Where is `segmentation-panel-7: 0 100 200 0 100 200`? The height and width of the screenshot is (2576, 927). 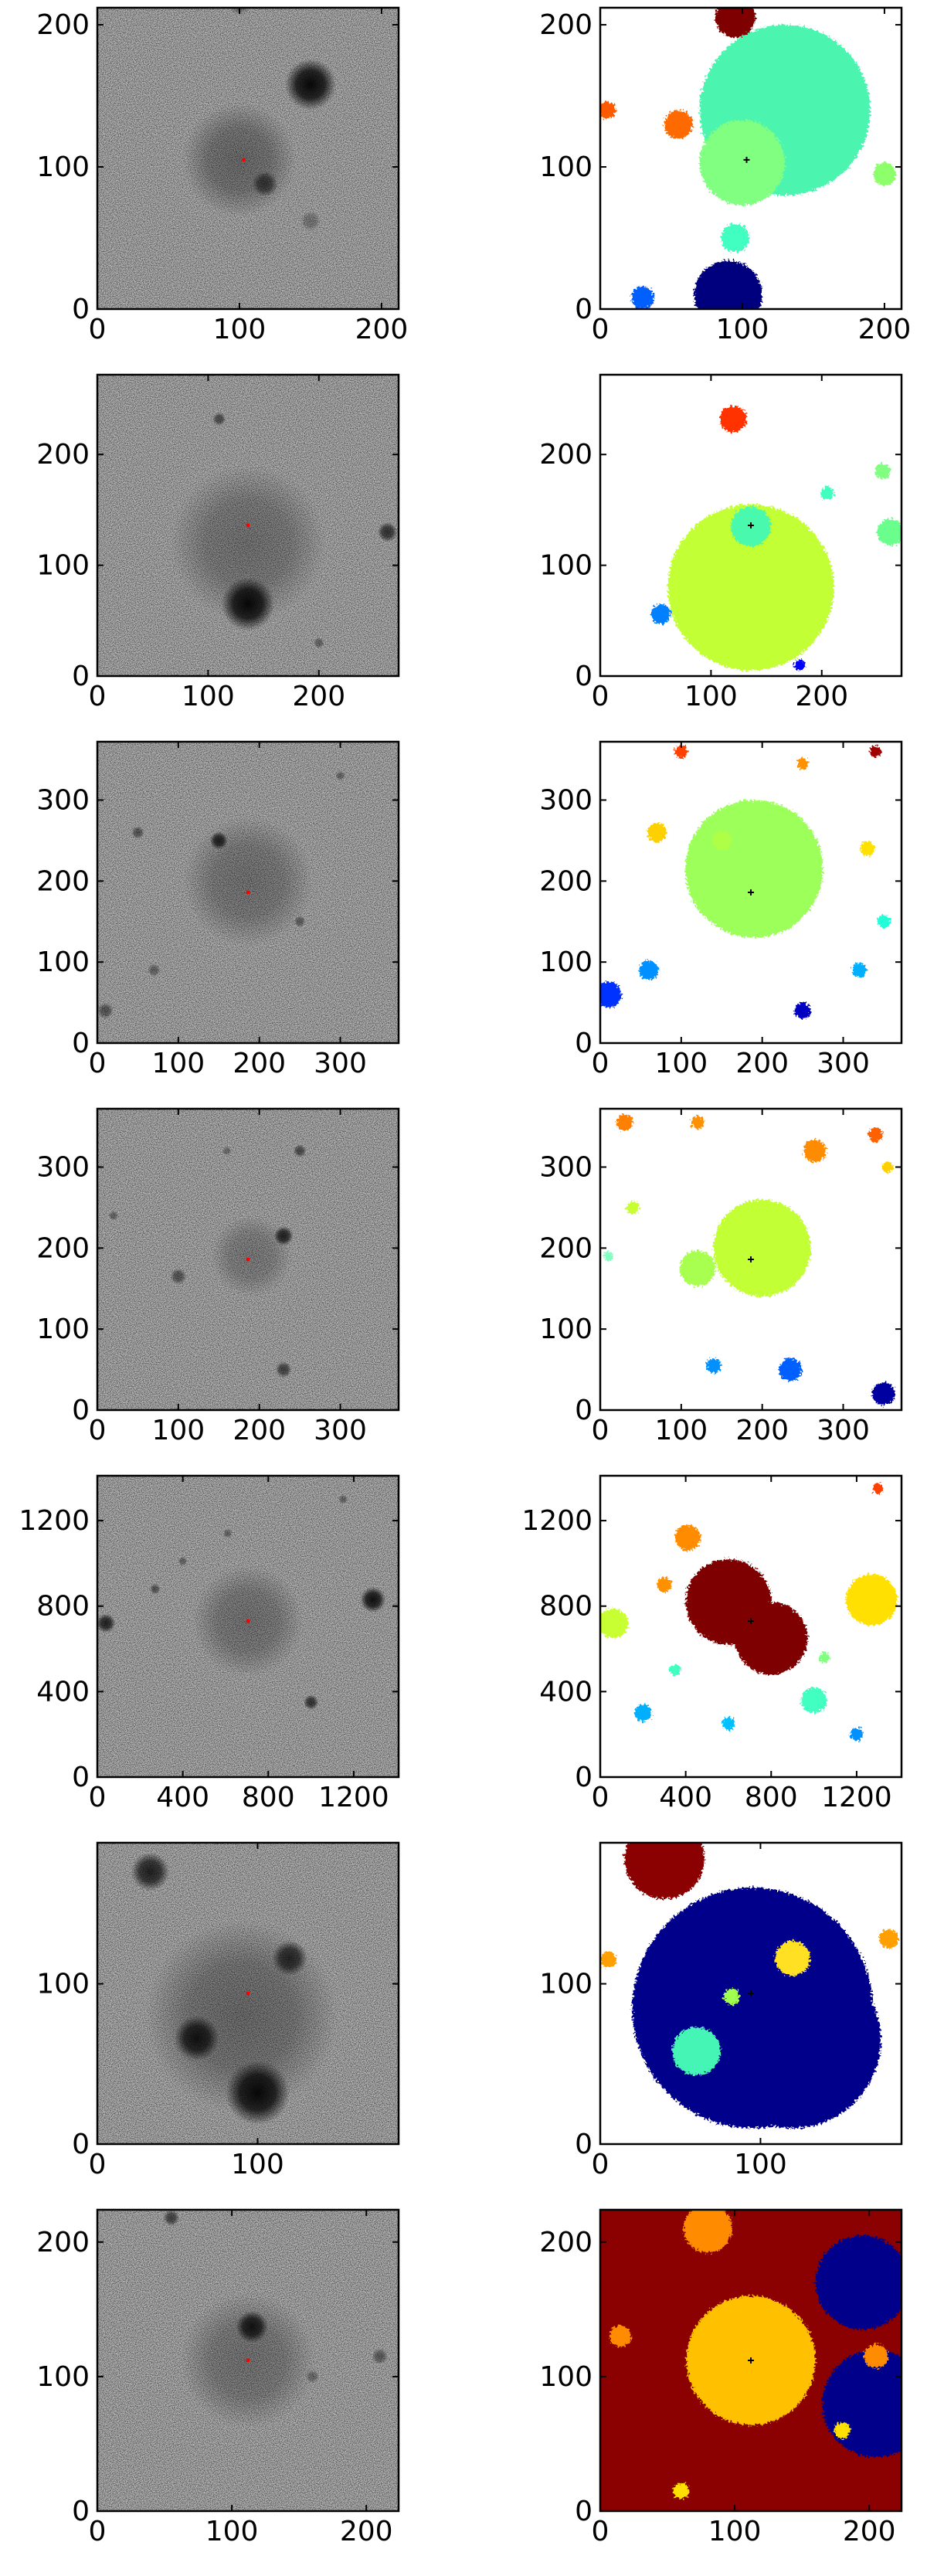
segmentation-panel-7: 0 100 200 0 100 200 is located at coordinates (721, 2377).